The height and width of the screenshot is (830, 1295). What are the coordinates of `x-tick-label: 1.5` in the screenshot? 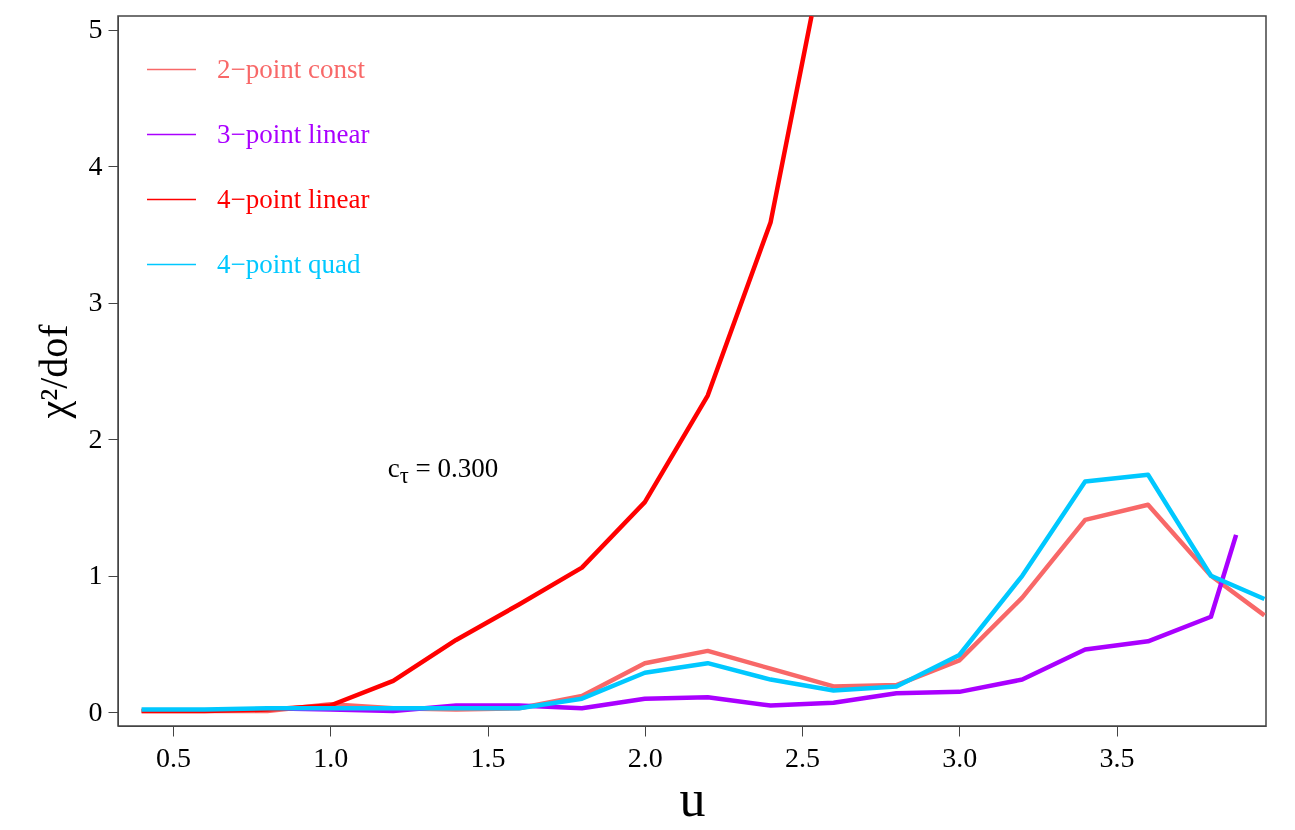 It's located at (488, 757).